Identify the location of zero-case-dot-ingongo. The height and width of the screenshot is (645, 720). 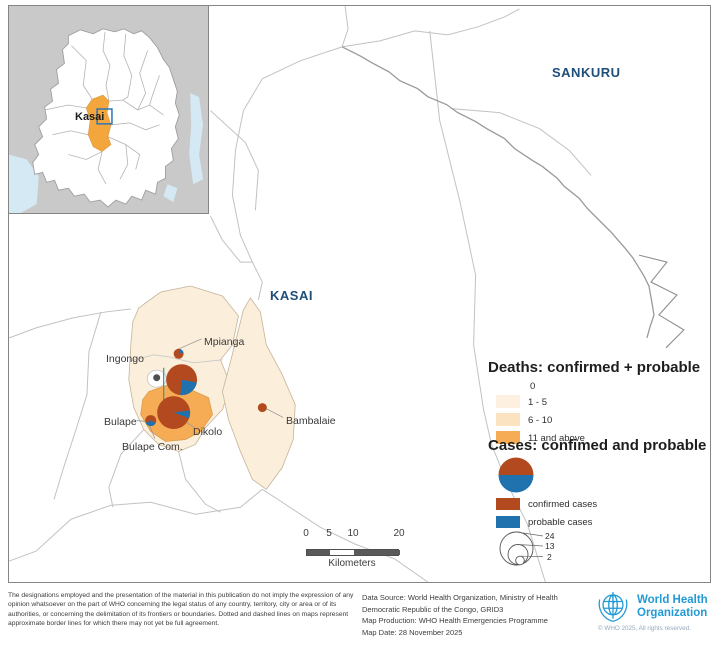
(157, 378).